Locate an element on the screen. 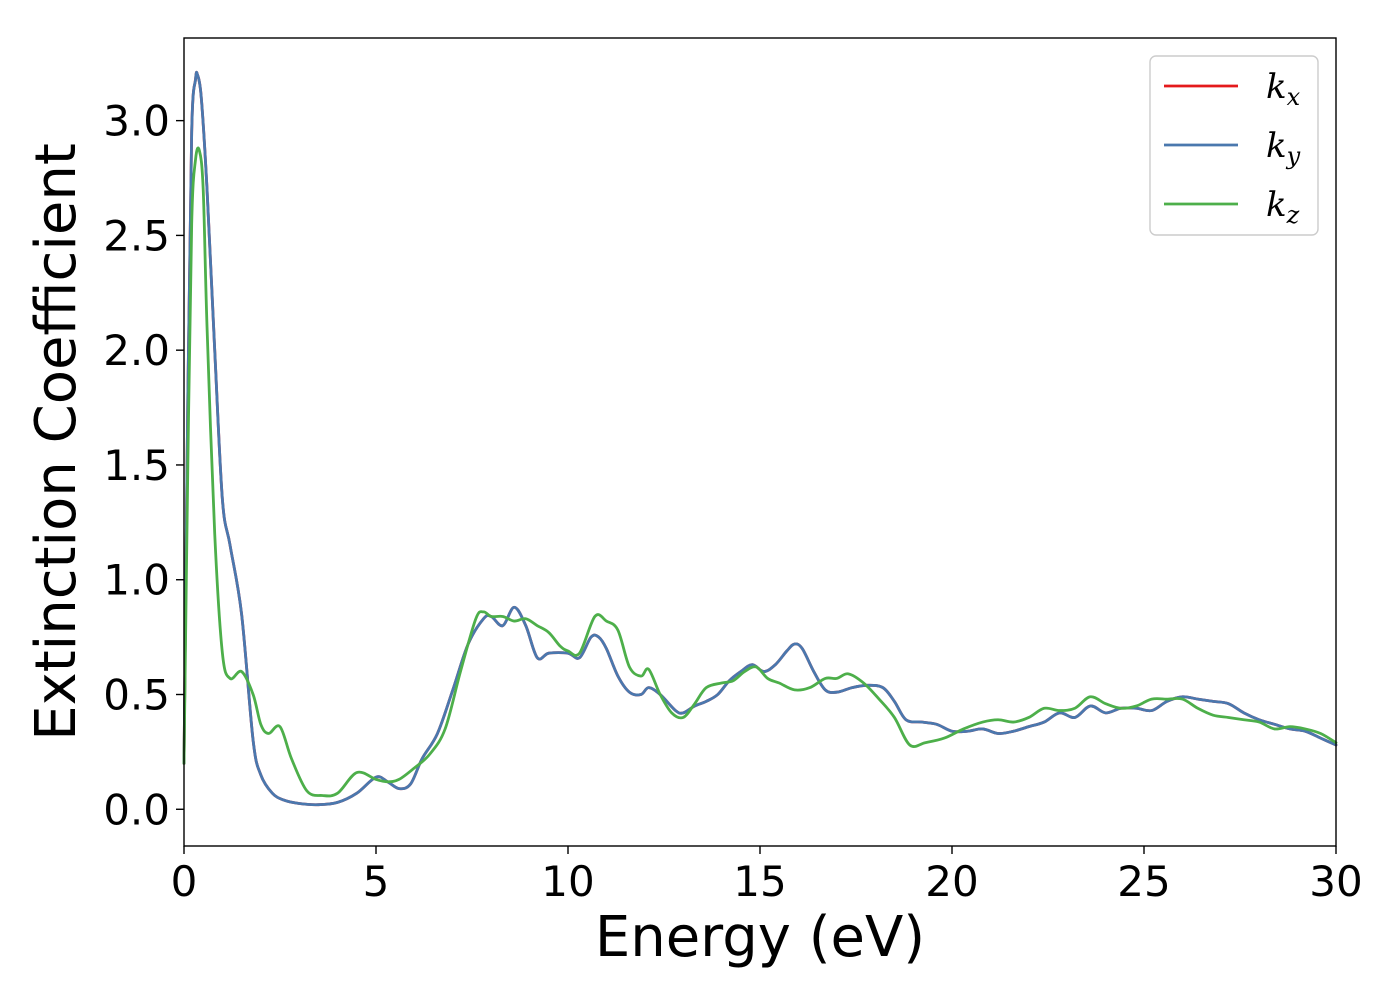 This screenshot has height=1000, width=1400. legend-label-y: ky is located at coordinates (1283, 148).